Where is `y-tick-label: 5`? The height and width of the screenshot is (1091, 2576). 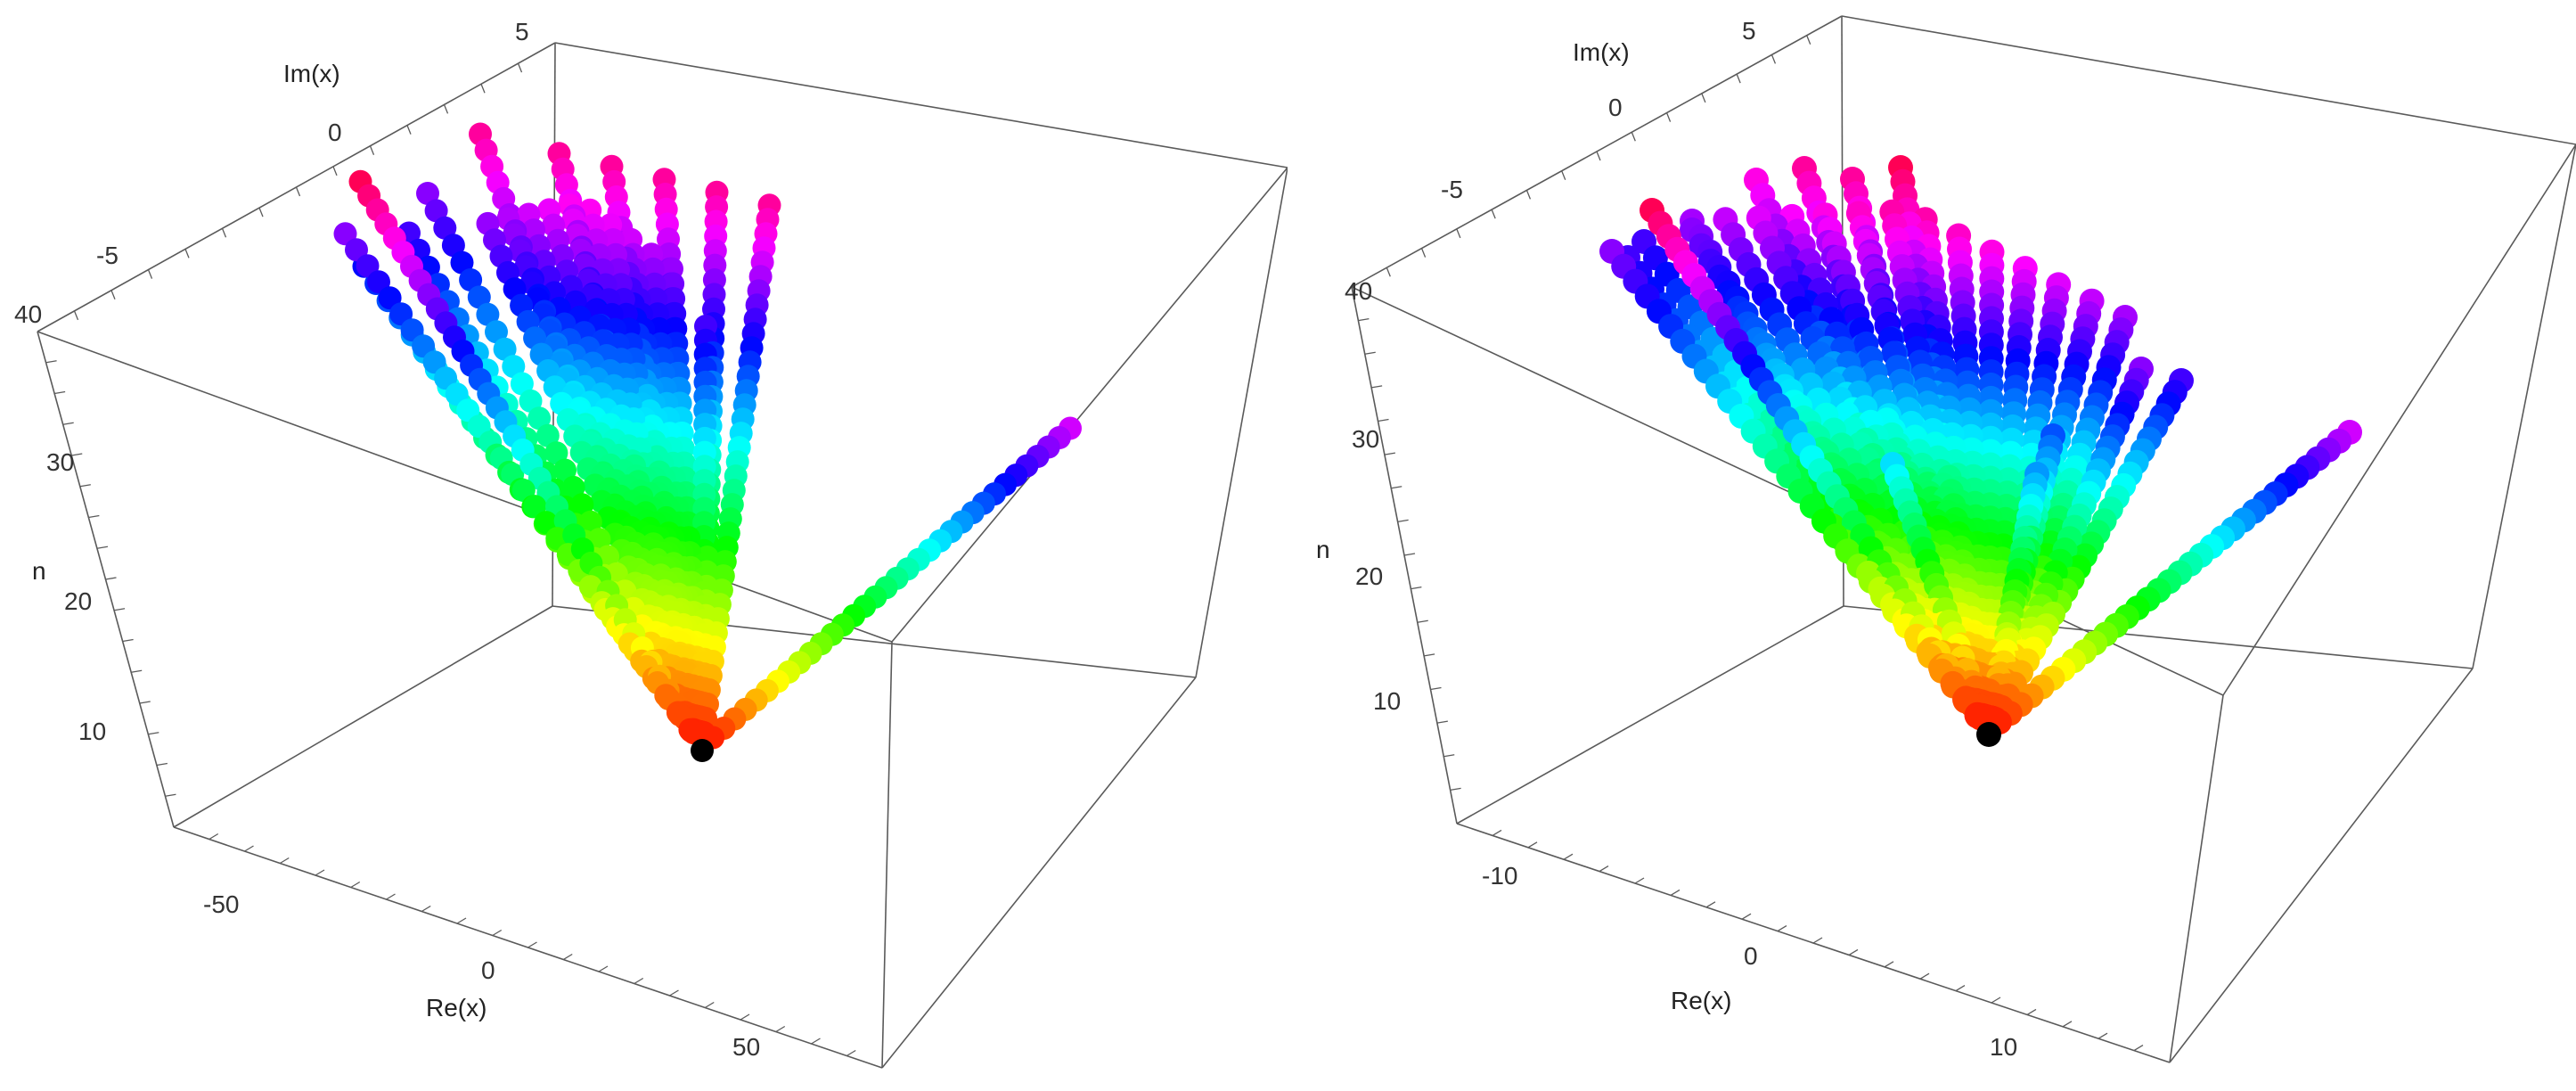 y-tick-label: 5 is located at coordinates (1749, 31).